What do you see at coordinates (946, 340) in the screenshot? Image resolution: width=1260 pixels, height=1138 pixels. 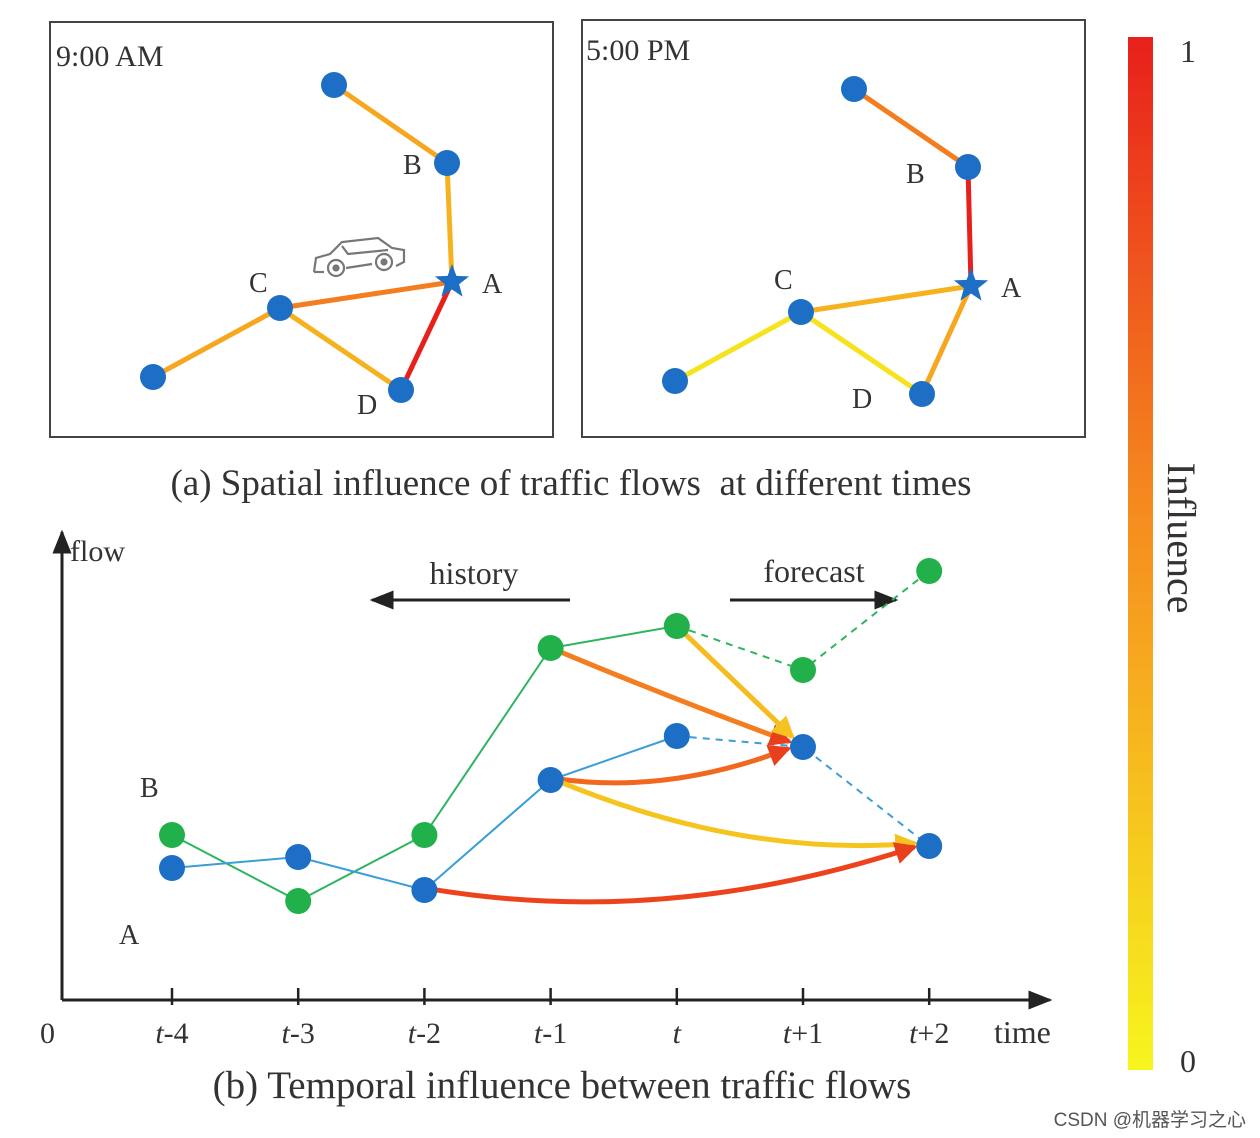 I see `evening-edge-a-d` at bounding box center [946, 340].